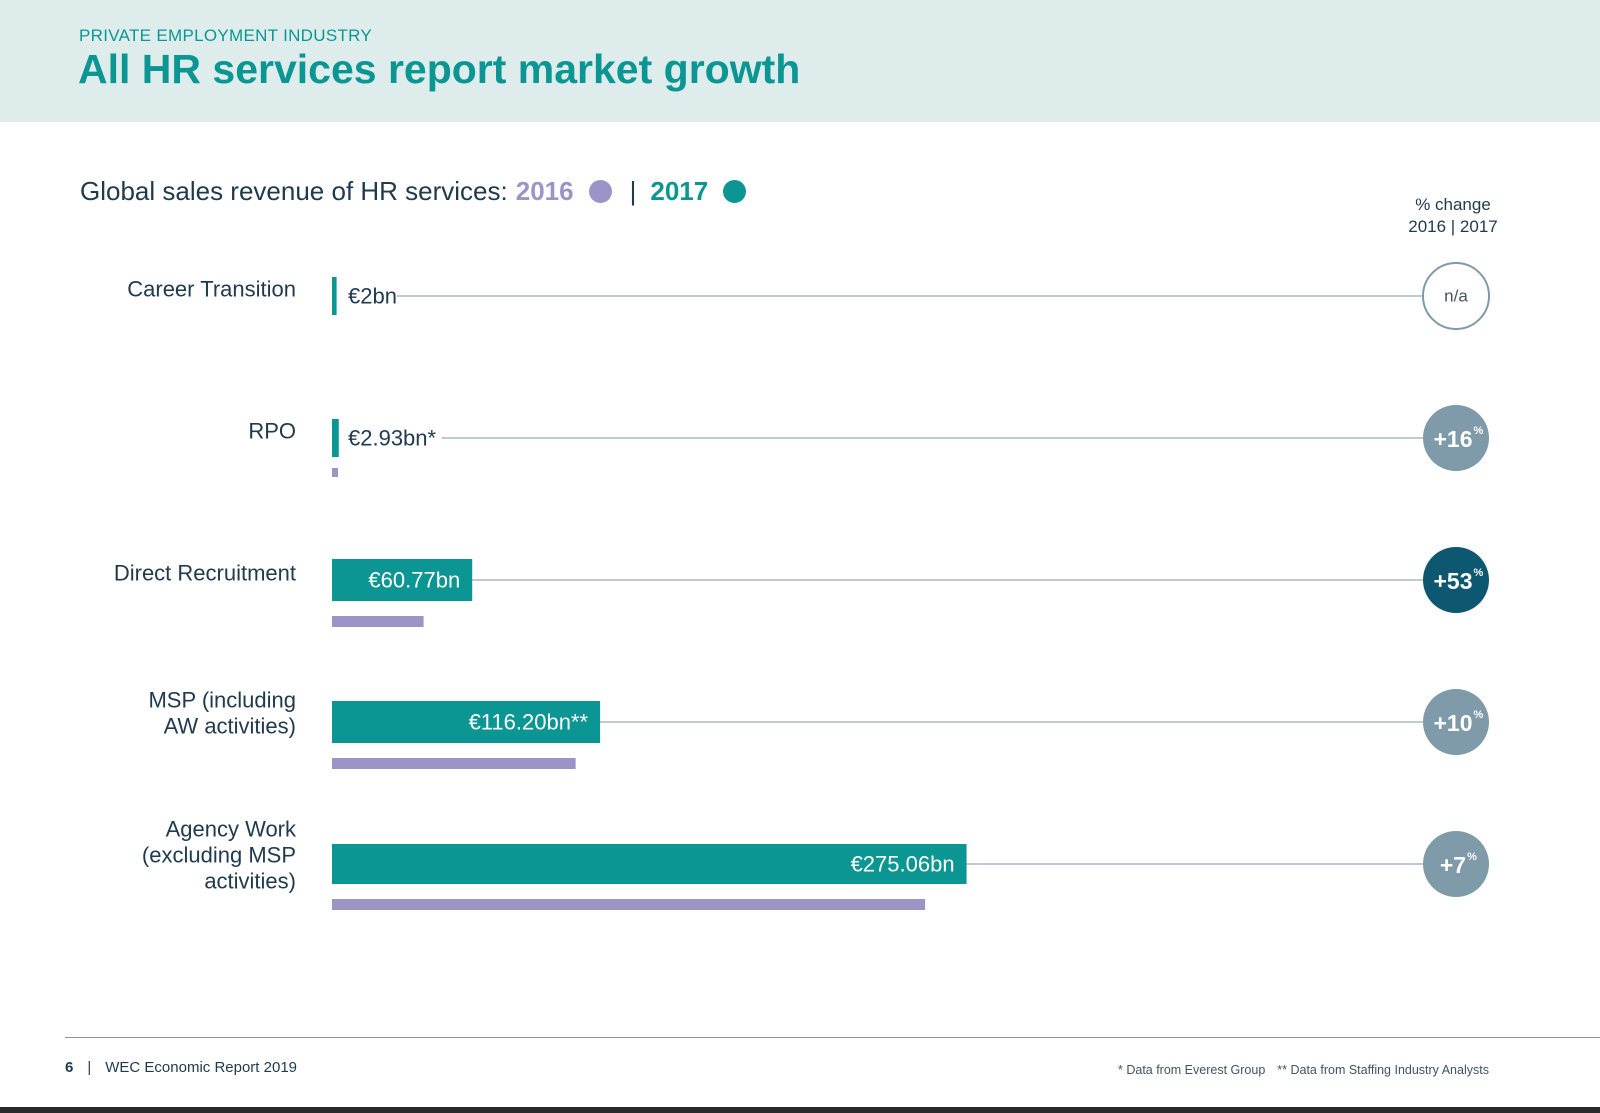 The height and width of the screenshot is (1113, 1600). Describe the element at coordinates (230, 726) in the screenshot. I see `category-label: AW activities)` at that location.